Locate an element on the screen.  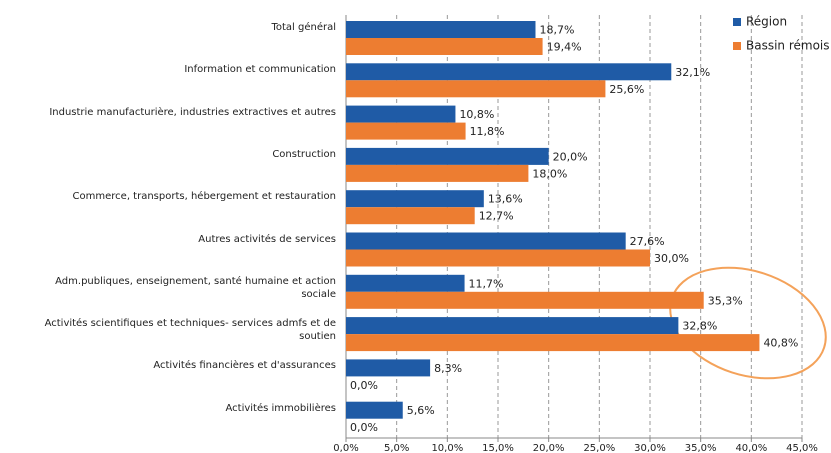
x-tick-label: 5,0% is located at coordinates (396, 448).